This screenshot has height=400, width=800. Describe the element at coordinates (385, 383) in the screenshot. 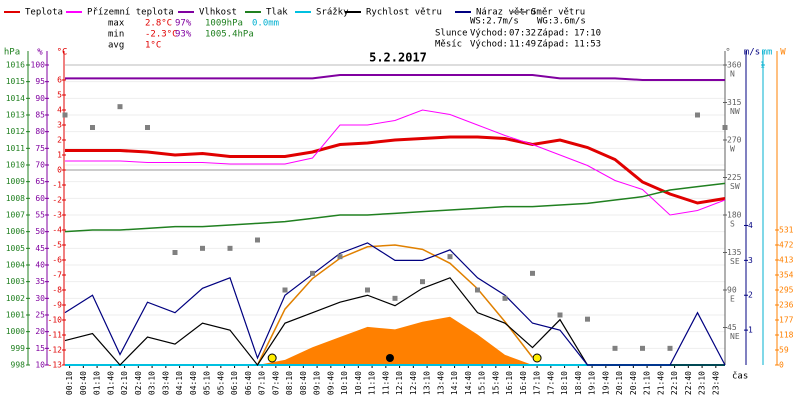

I see `x-tick-label: 11:40` at that location.